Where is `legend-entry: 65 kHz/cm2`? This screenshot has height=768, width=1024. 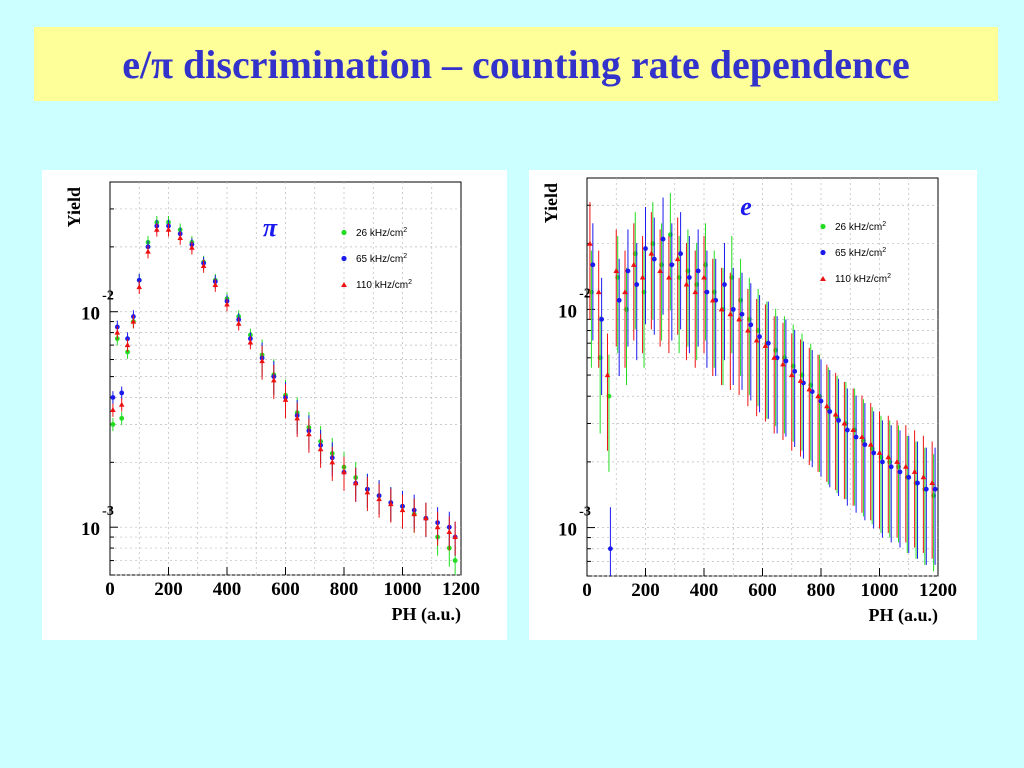 legend-entry: 65 kHz/cm2 is located at coordinates (381, 259).